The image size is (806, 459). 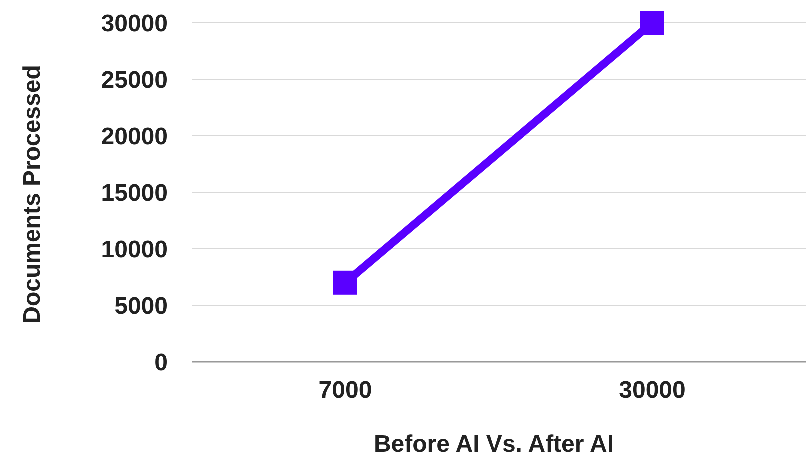 What do you see at coordinates (134, 80) in the screenshot?
I see `y-tick-label: 25000` at bounding box center [134, 80].